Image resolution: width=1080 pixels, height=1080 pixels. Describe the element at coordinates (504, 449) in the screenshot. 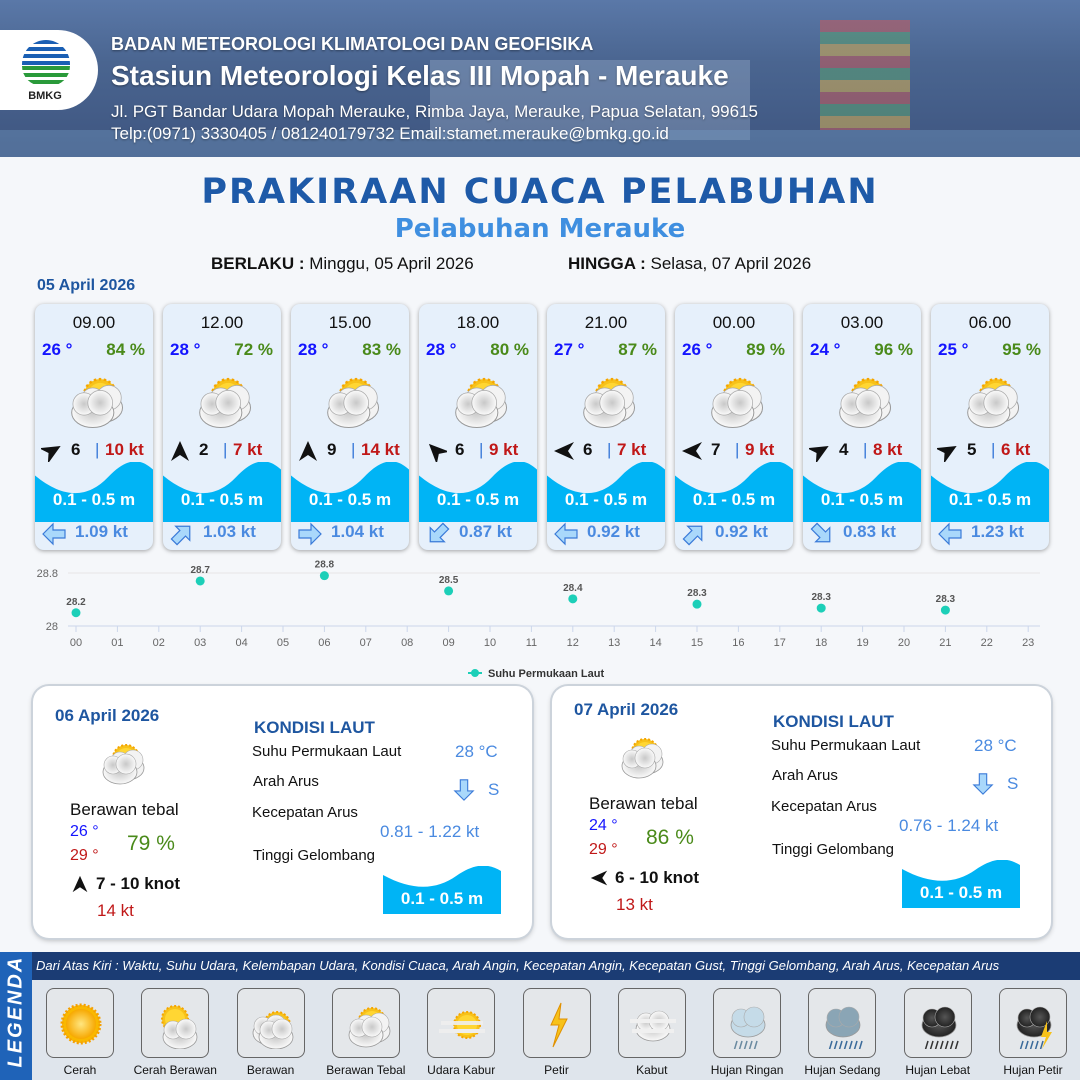

I see `gust-speed: 9 kt` at that location.